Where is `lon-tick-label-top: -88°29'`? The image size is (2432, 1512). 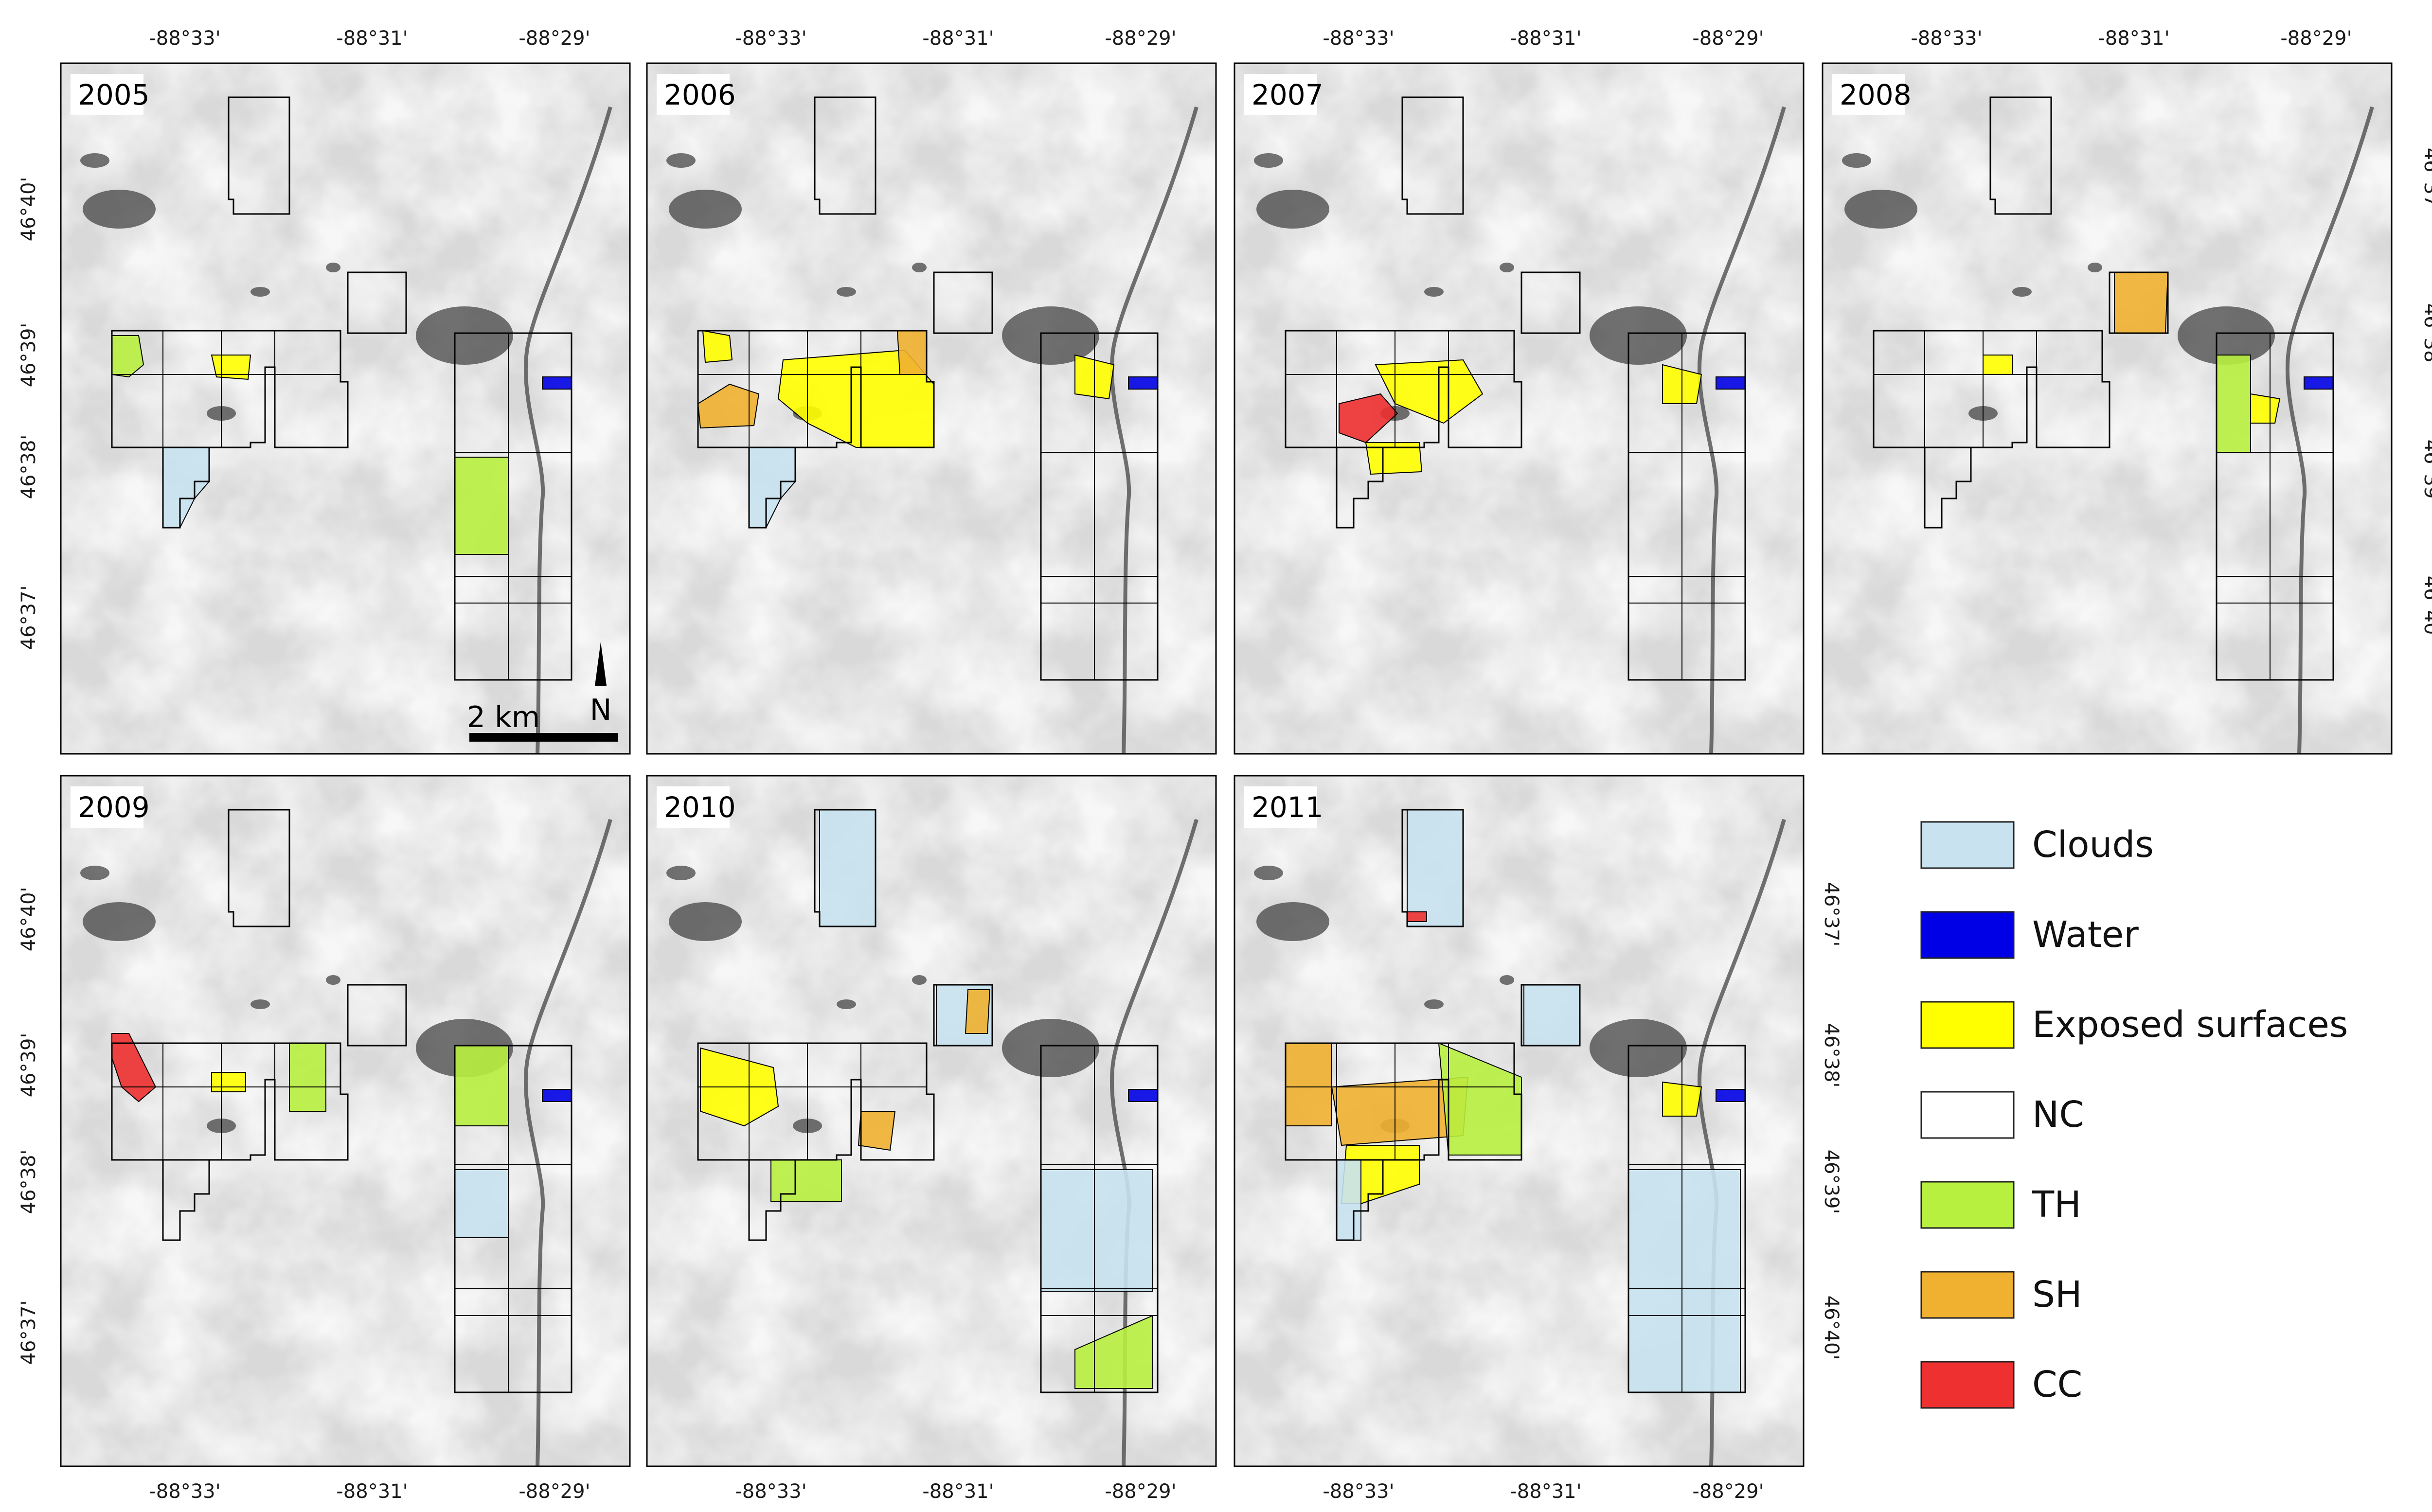 lon-tick-label-top: -88°29' is located at coordinates (554, 38).